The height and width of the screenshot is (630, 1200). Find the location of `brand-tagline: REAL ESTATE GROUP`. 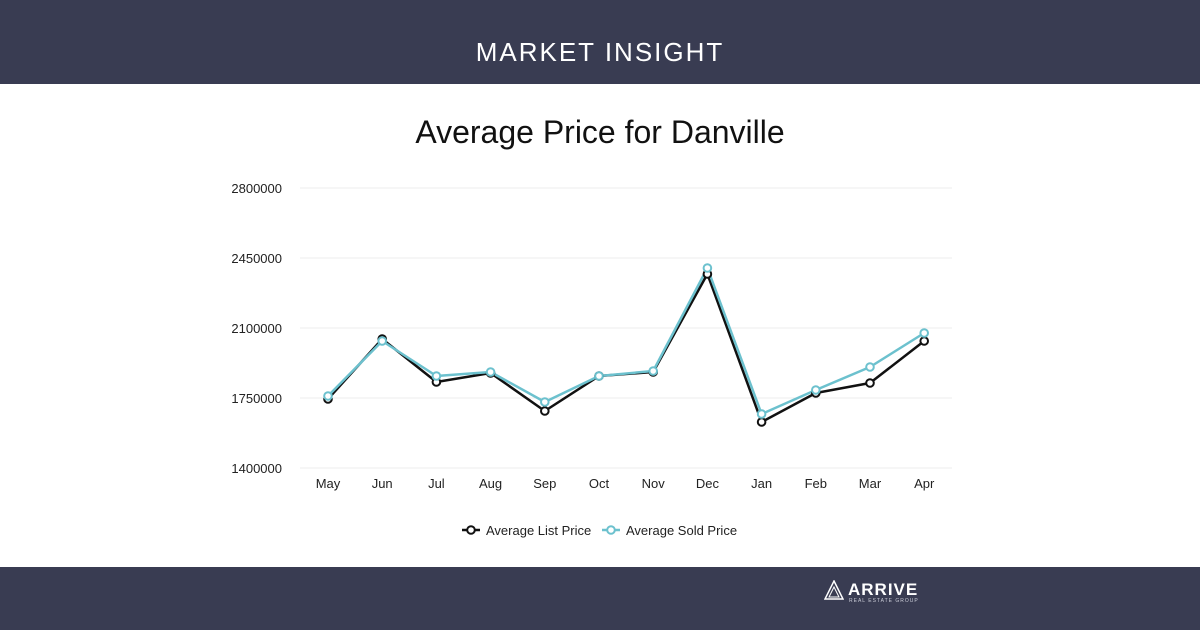

brand-tagline: REAL ESTATE GROUP is located at coordinates (884, 601).